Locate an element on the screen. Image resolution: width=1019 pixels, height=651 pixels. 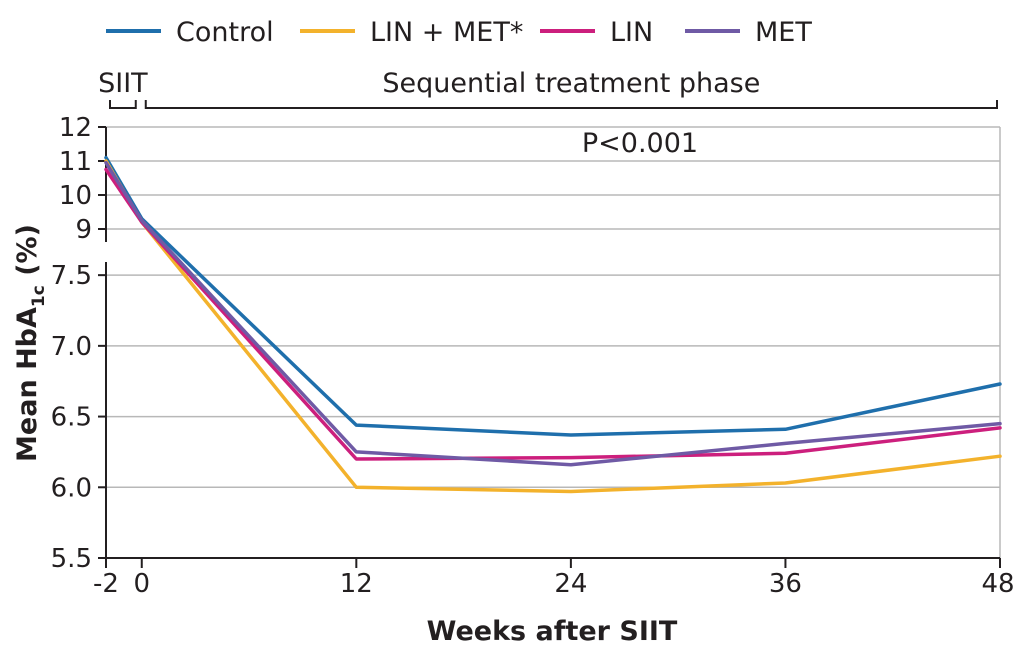
y-axis-title-suffix: (%) is located at coordinates (27, 254).